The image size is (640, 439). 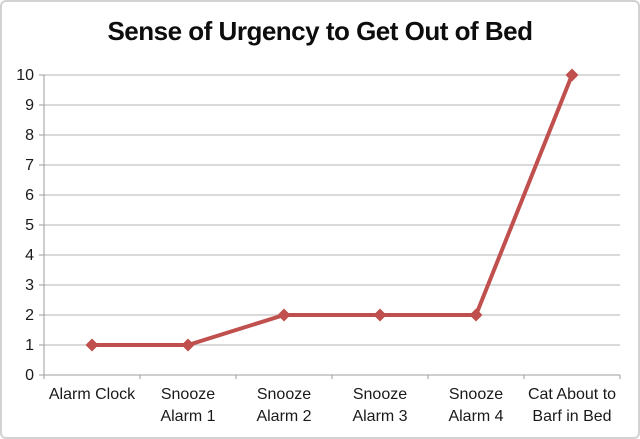 What do you see at coordinates (572, 394) in the screenshot?
I see `x-tick-label: Cat About to` at bounding box center [572, 394].